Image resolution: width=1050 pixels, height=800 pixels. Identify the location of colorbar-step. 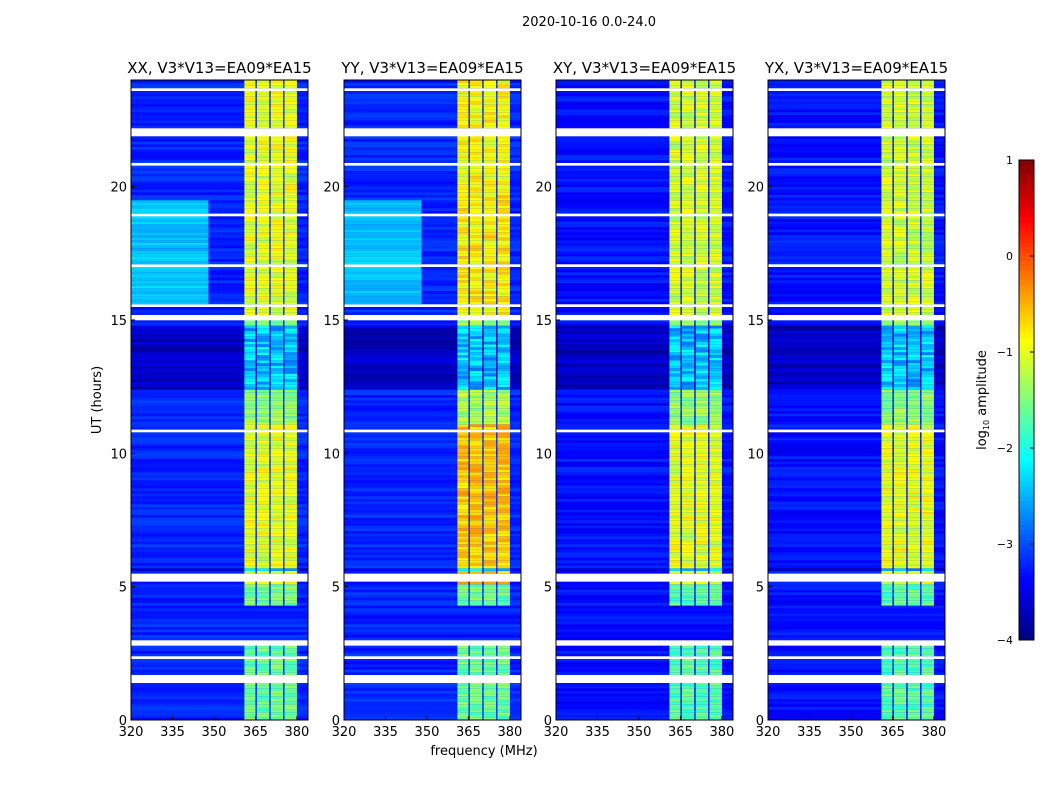
(1026, 350).